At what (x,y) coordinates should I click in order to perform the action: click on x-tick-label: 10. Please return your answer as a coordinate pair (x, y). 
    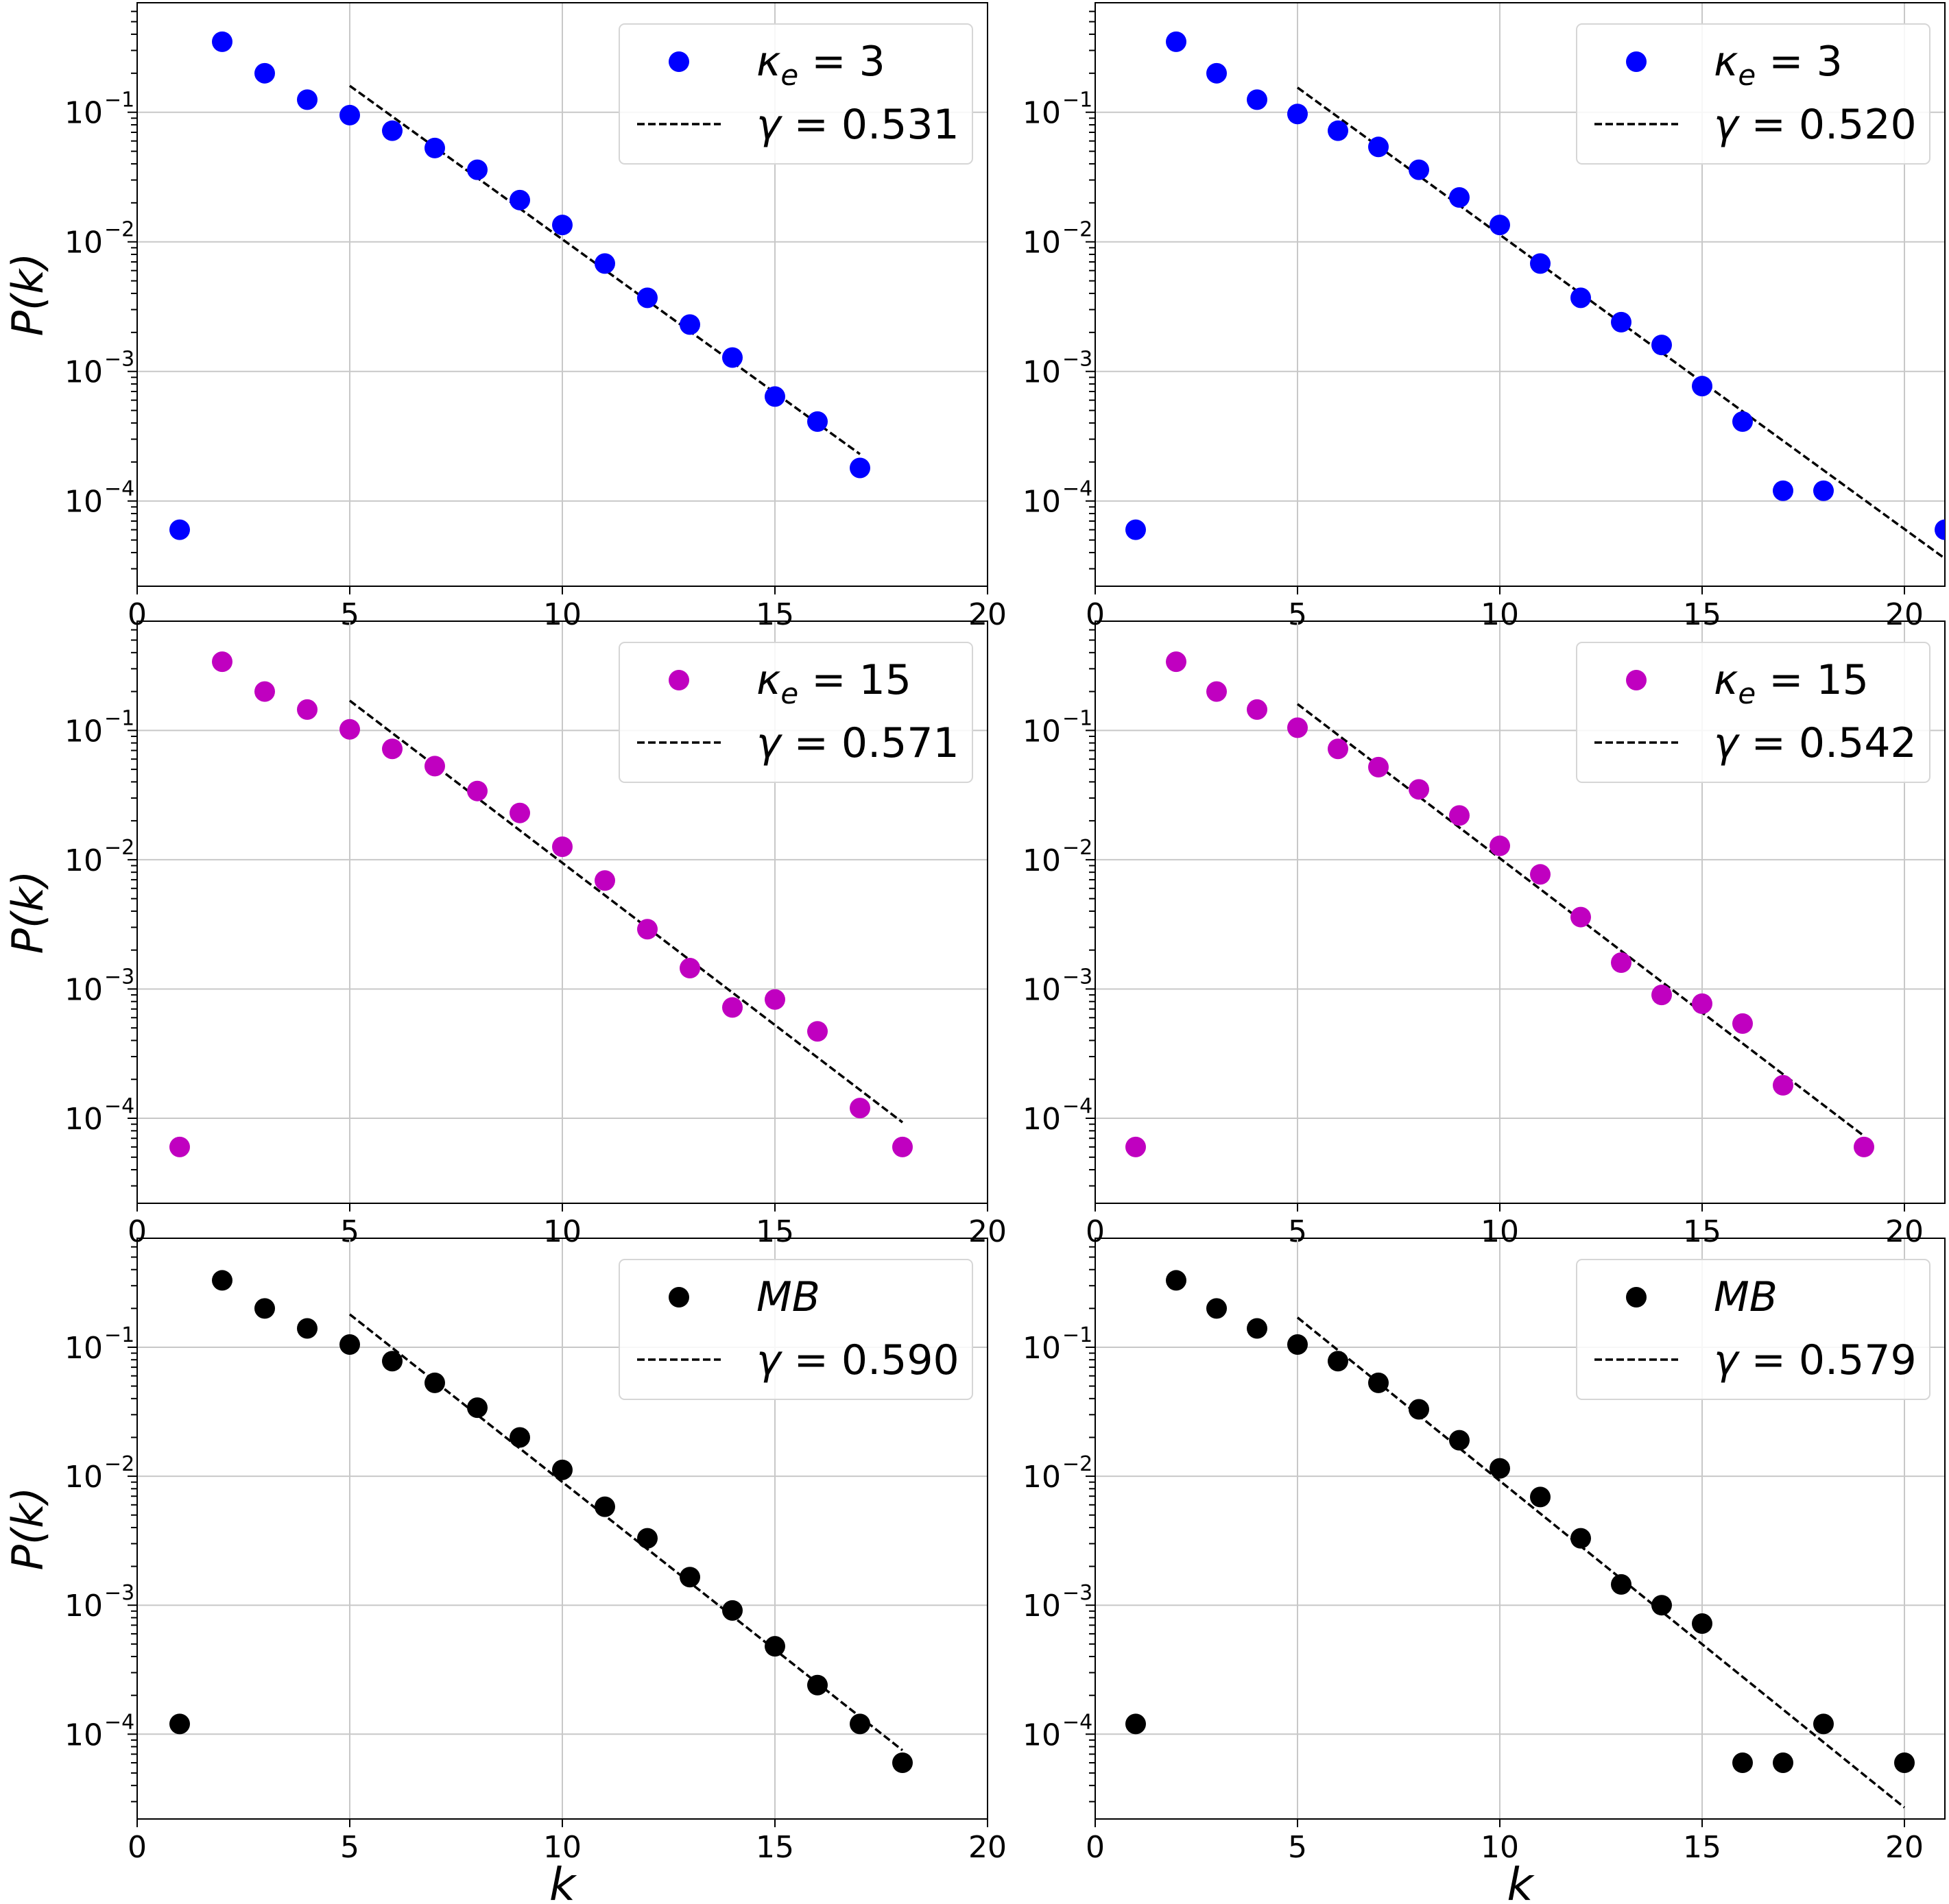
    Looking at the image, I should click on (1500, 1847).